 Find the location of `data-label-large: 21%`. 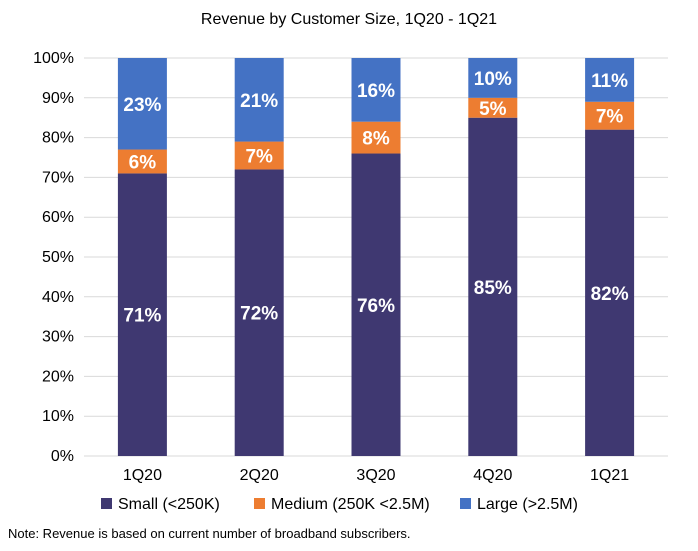

data-label-large: 21% is located at coordinates (259, 101).